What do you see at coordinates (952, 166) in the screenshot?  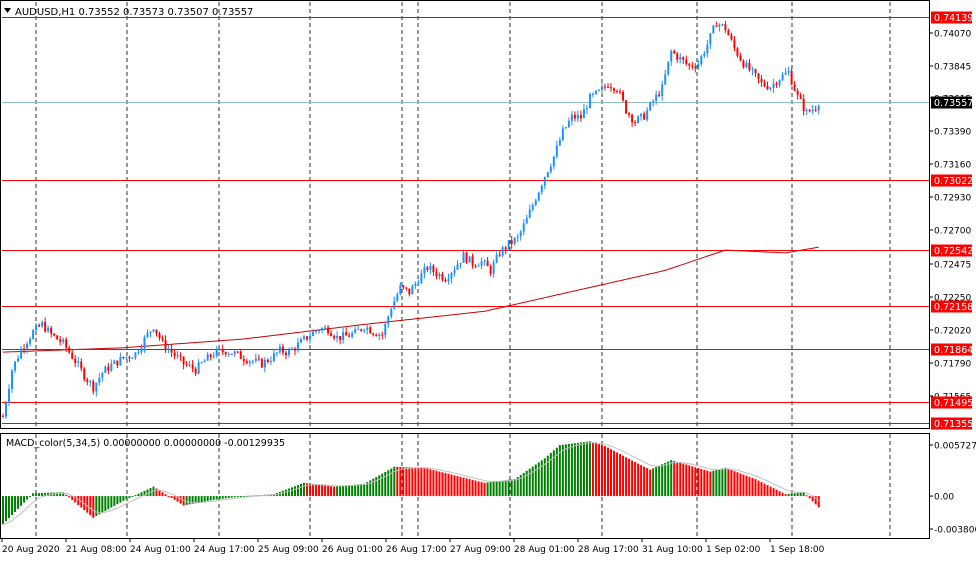 I see `price-label: 0.73160` at bounding box center [952, 166].